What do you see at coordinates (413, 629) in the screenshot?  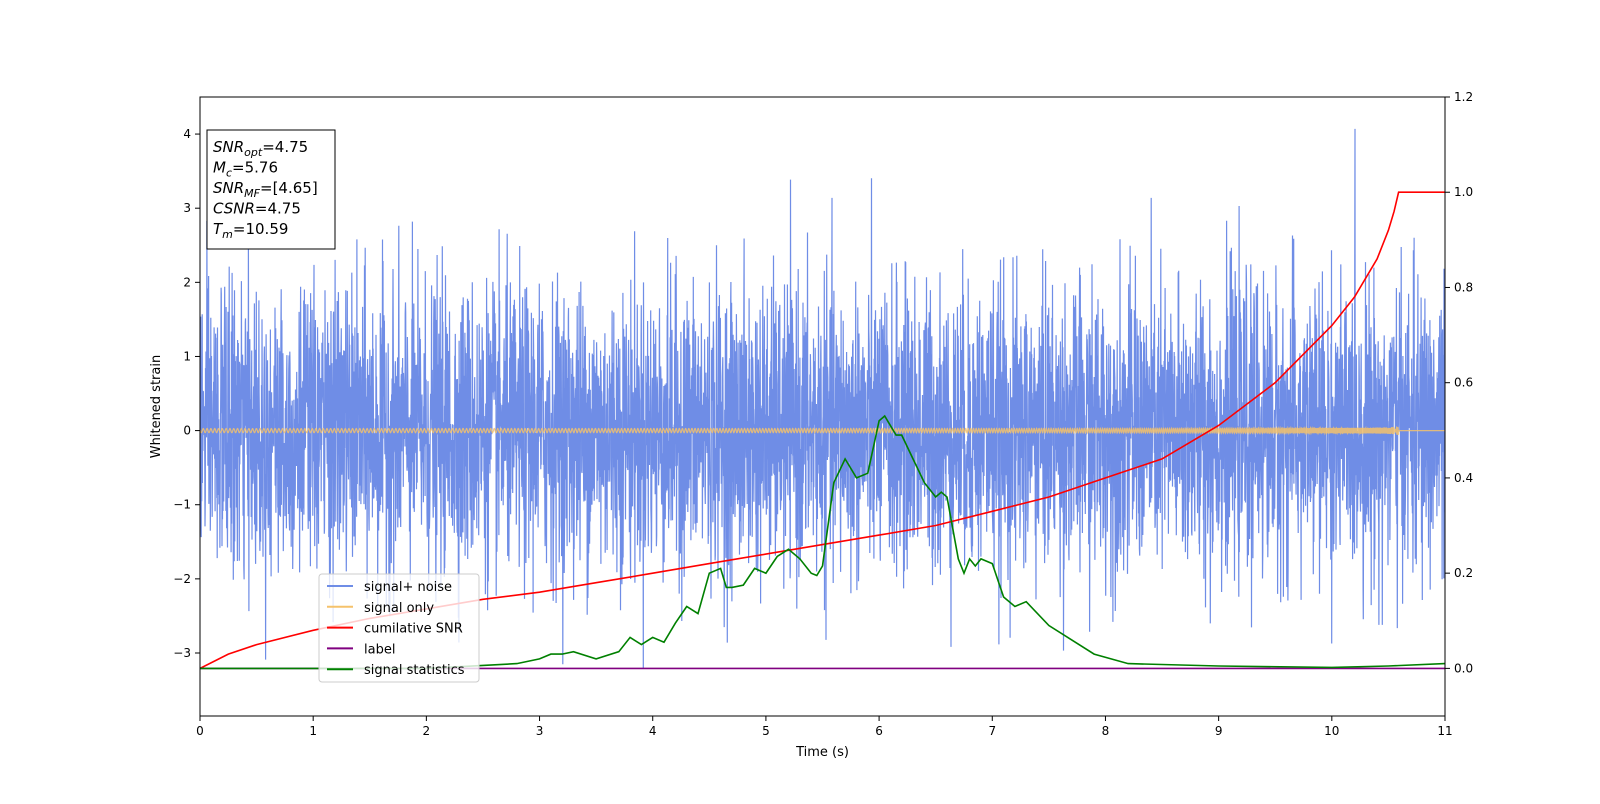 I see `legend-label: cumilative SNR` at bounding box center [413, 629].